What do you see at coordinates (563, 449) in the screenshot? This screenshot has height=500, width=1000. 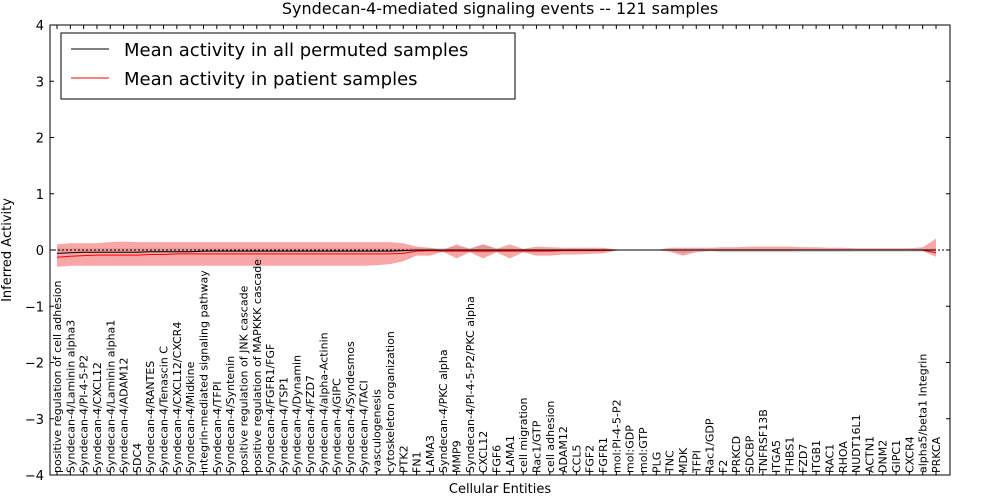 I see `x-tick-label: ADAM12` at bounding box center [563, 449].